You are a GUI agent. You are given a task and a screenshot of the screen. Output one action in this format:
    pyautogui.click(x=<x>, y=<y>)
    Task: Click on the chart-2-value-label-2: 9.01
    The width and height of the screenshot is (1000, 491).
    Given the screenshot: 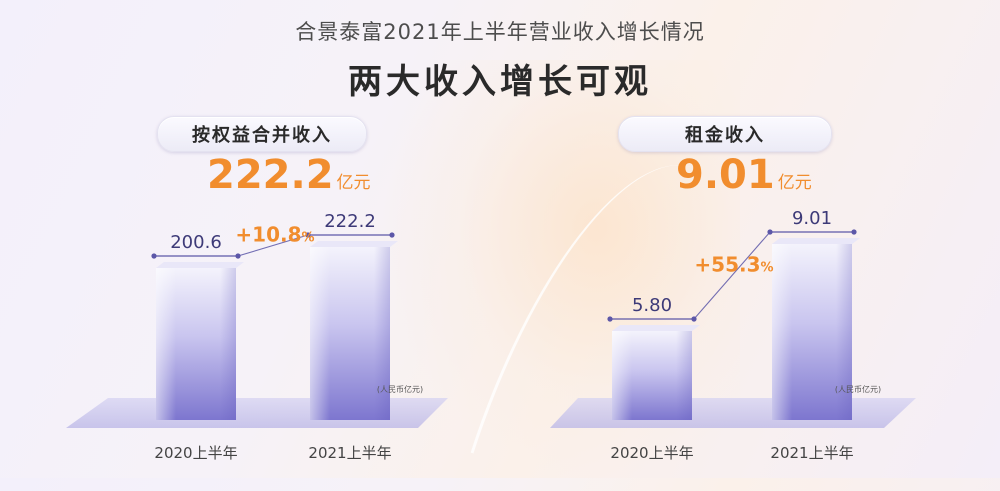 What is the action you would take?
    pyautogui.click(x=812, y=218)
    